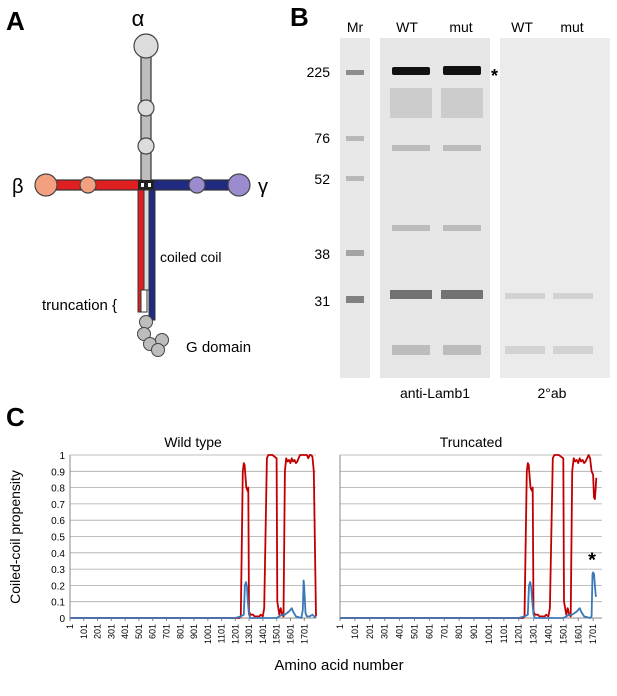 The height and width of the screenshot is (696, 617). Describe the element at coordinates (411, 294) in the screenshot. I see `band-31-wt` at that location.